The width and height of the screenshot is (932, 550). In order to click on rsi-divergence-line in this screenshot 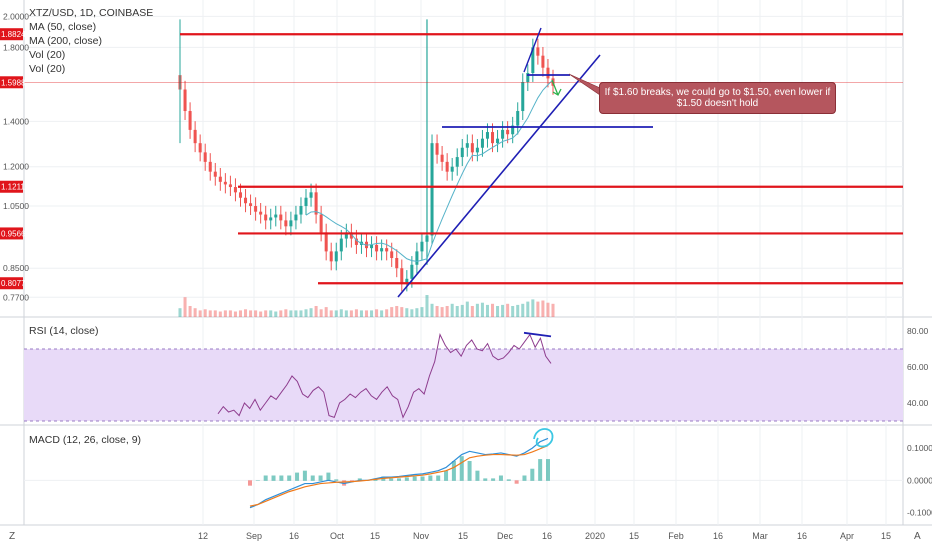, I will do `click(537, 334)`.